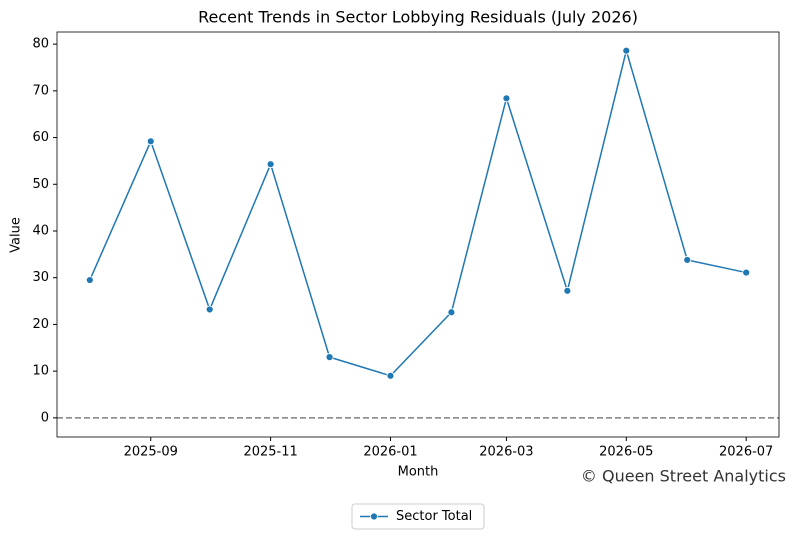 This screenshot has height=543, width=796. What do you see at coordinates (374, 516) in the screenshot?
I see `legend-marker` at bounding box center [374, 516].